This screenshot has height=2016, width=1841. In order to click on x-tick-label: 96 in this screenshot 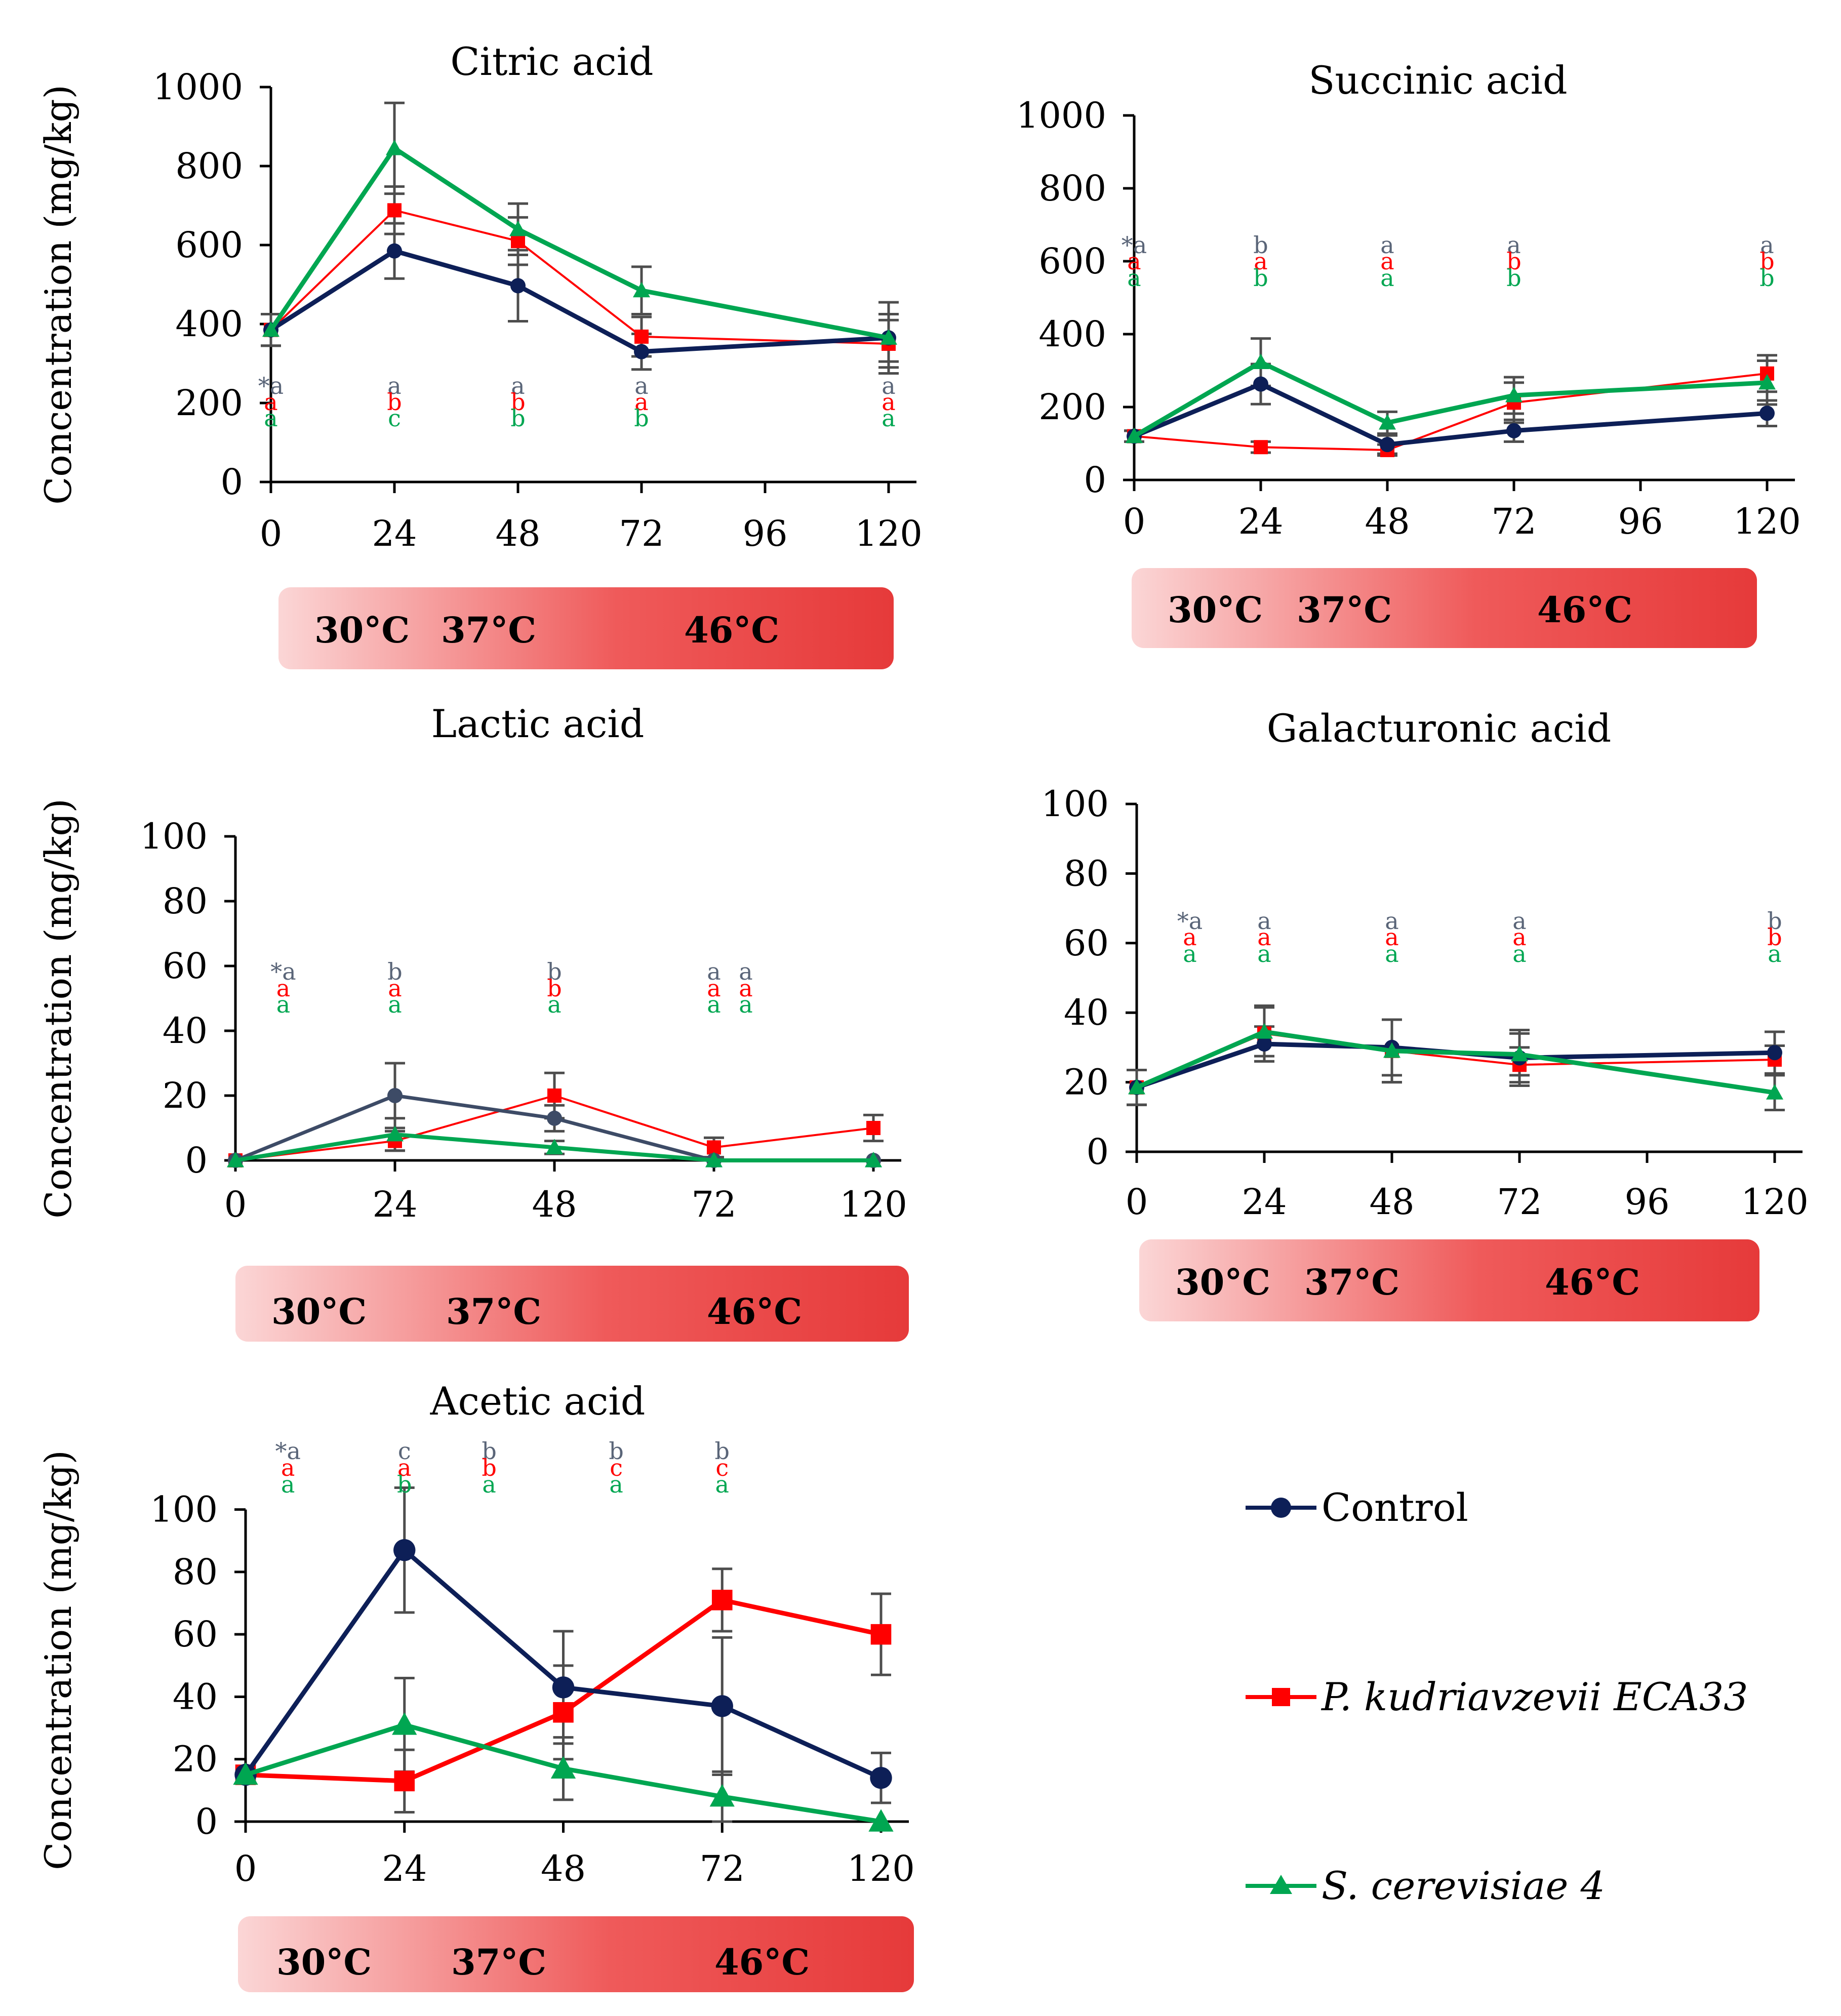, I will do `click(1641, 521)`.